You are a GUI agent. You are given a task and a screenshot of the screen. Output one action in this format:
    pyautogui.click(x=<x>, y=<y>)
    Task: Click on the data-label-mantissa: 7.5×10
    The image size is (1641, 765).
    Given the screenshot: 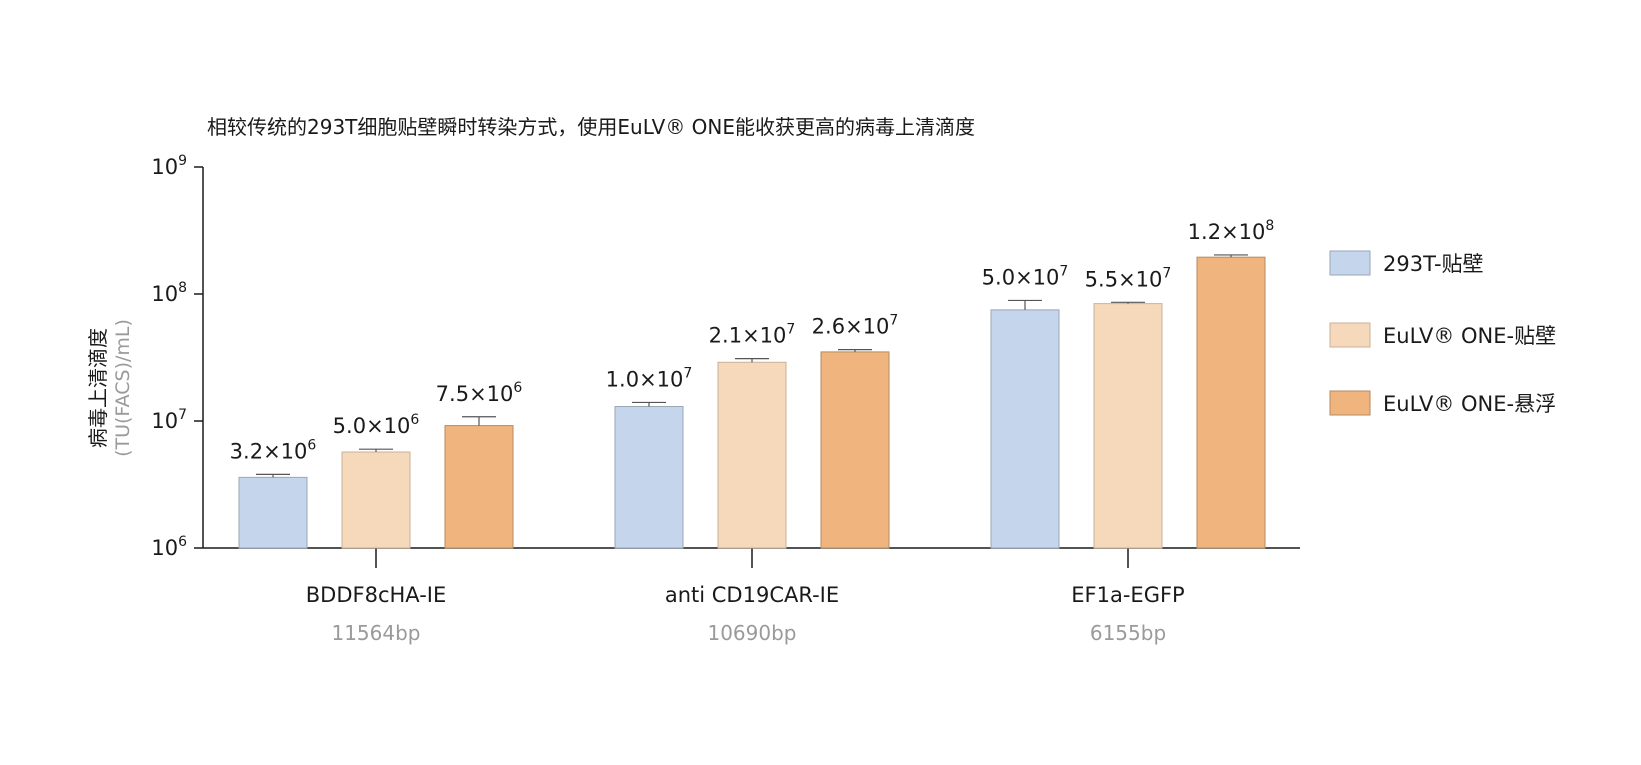 What is the action you would take?
    pyautogui.click(x=475, y=394)
    